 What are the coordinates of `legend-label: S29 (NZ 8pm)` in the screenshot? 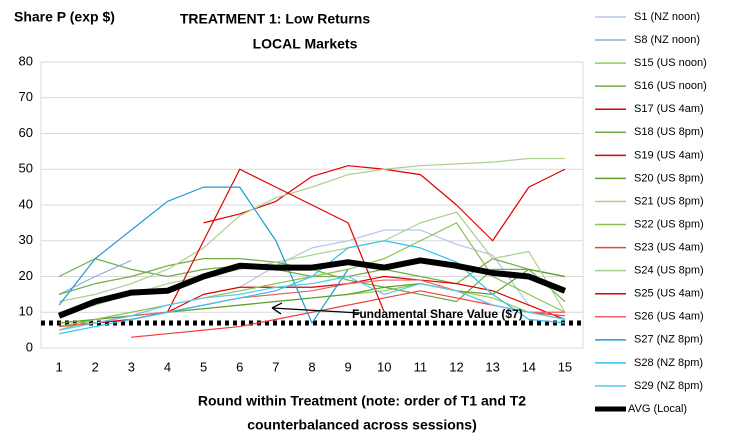 It's located at (668, 386).